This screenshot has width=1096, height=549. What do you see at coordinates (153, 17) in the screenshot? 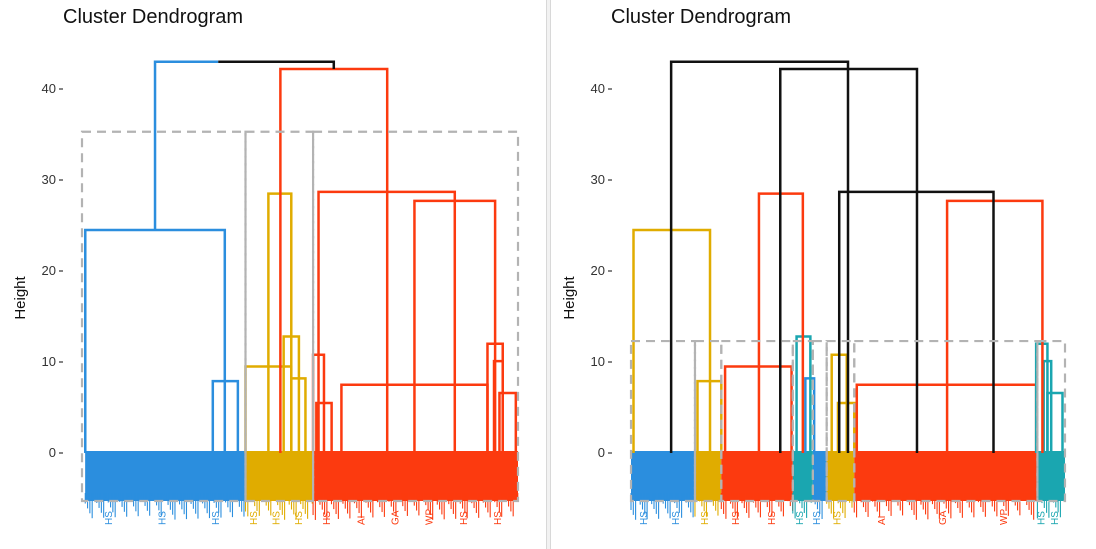
I see `chart-title-left: Cluster Dendrogram` at bounding box center [153, 17].